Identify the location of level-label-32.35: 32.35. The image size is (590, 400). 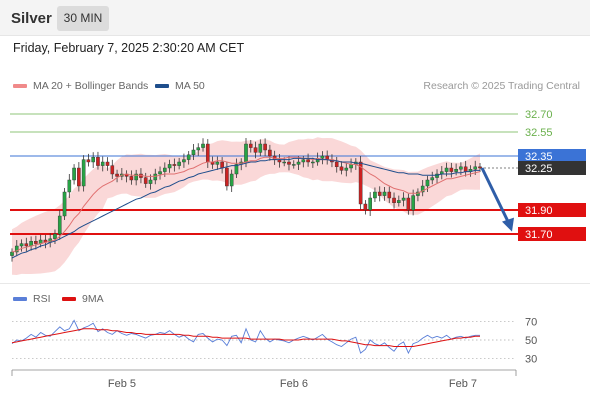
(539, 157).